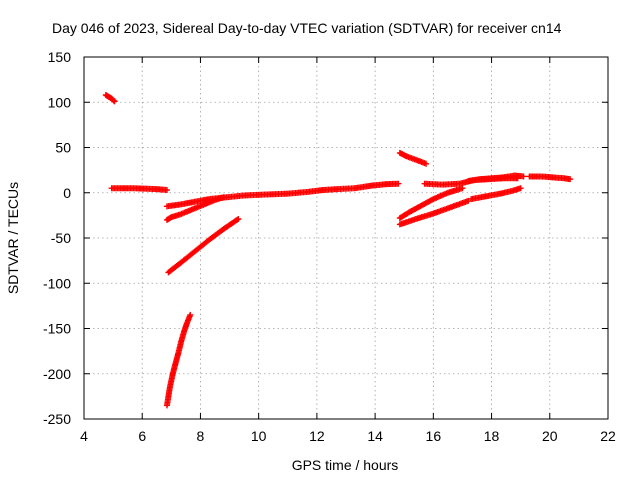  I want to click on x-tick-label: 20, so click(550, 436).